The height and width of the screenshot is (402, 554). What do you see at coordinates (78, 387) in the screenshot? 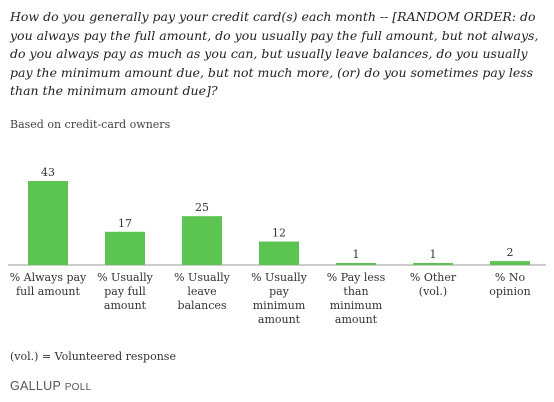
I see `logo-sub: POLL` at bounding box center [78, 387].